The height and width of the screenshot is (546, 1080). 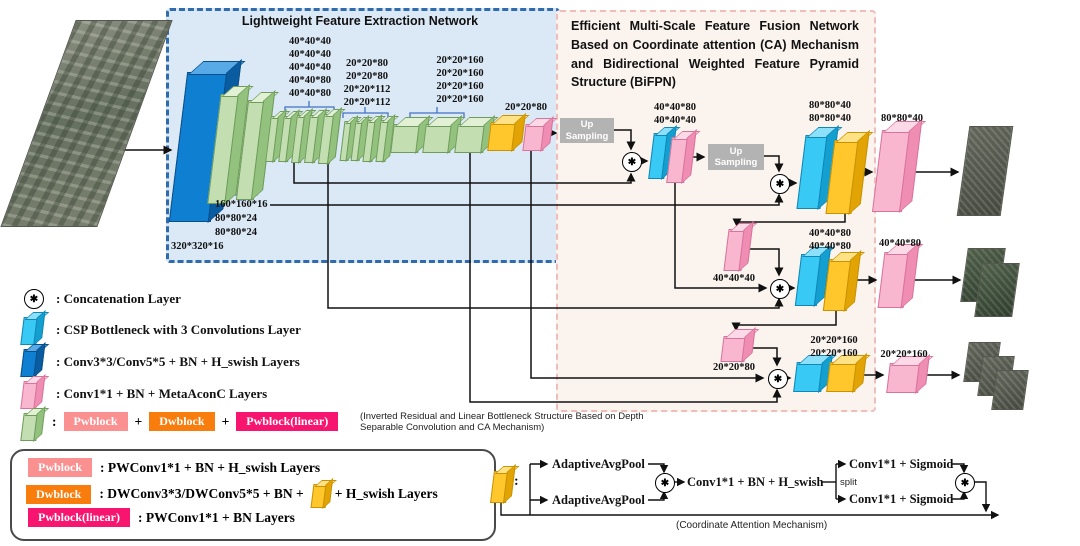 I want to click on ca-sigmoid-top: Conv1*1 + Sigmoid, so click(x=901, y=464).